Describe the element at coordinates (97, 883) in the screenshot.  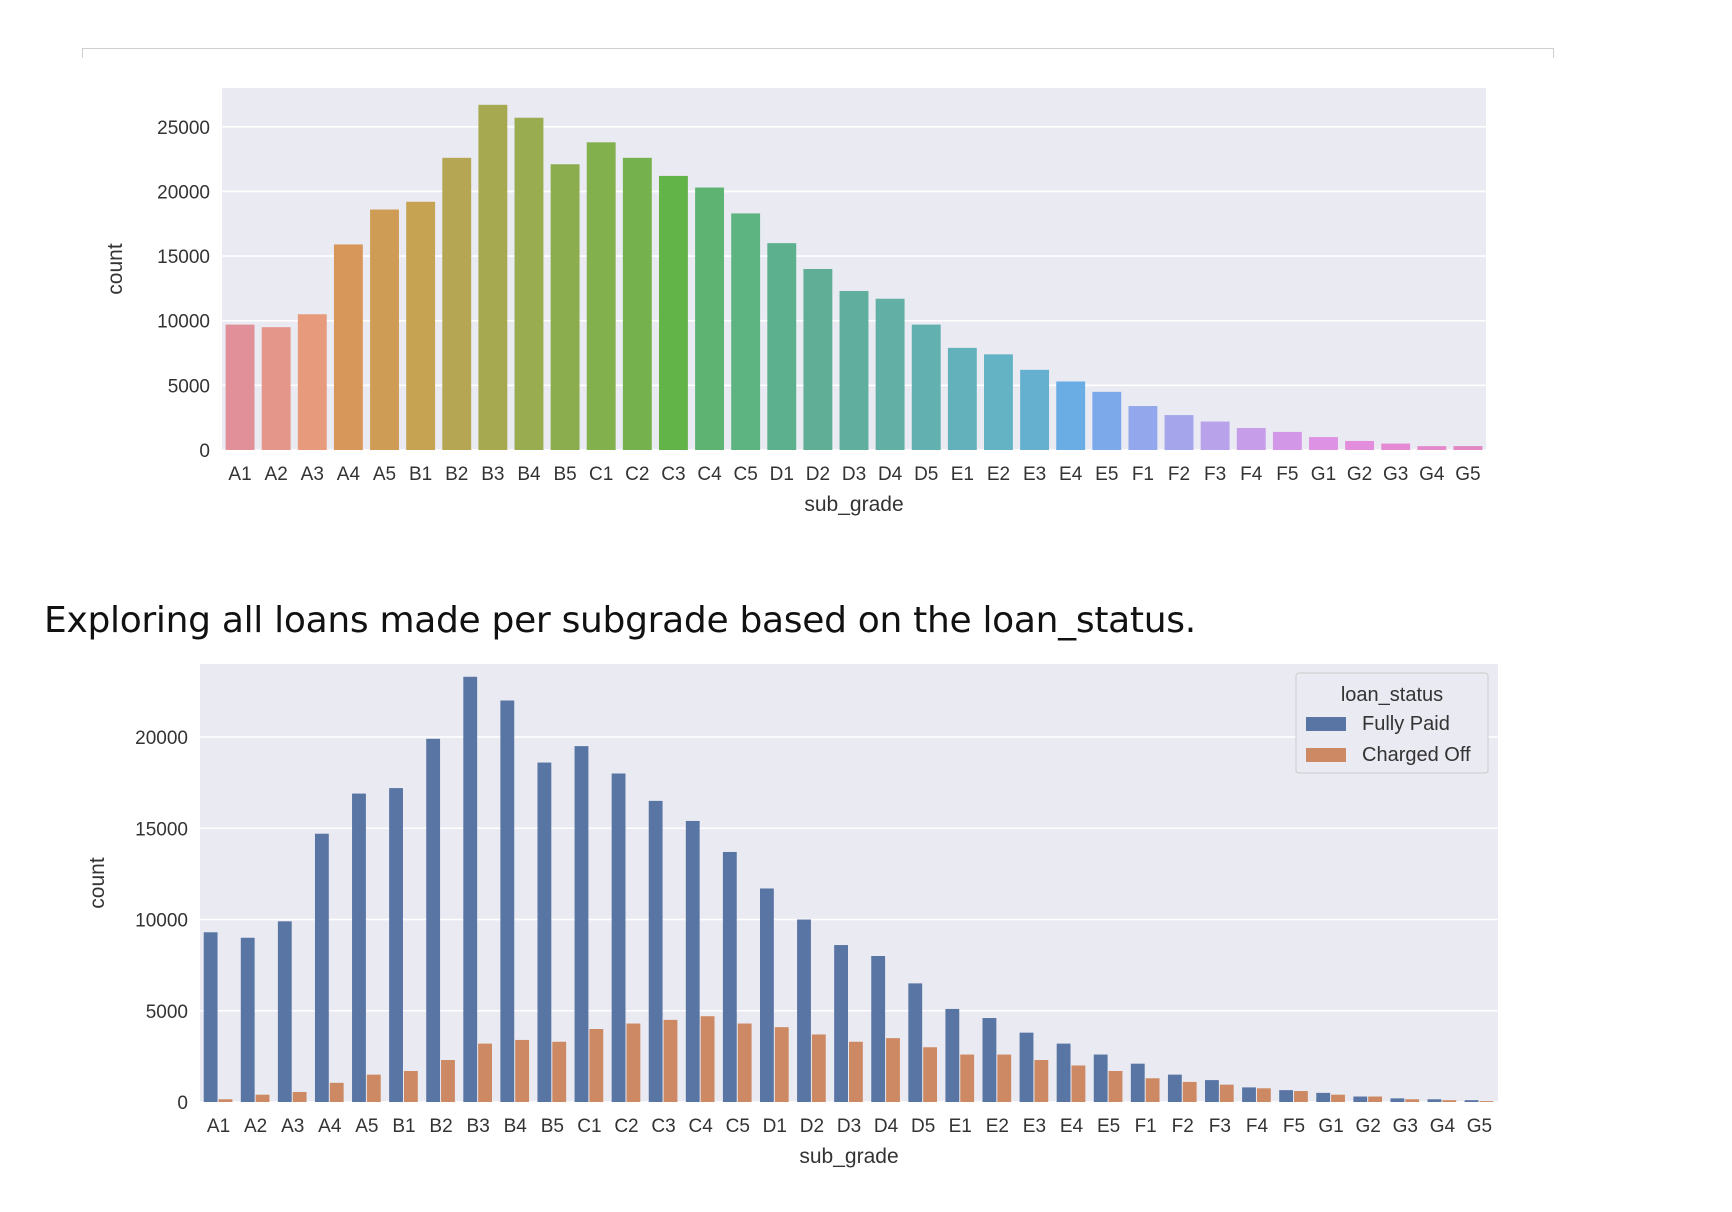
I see `y-axis-label: count` at that location.